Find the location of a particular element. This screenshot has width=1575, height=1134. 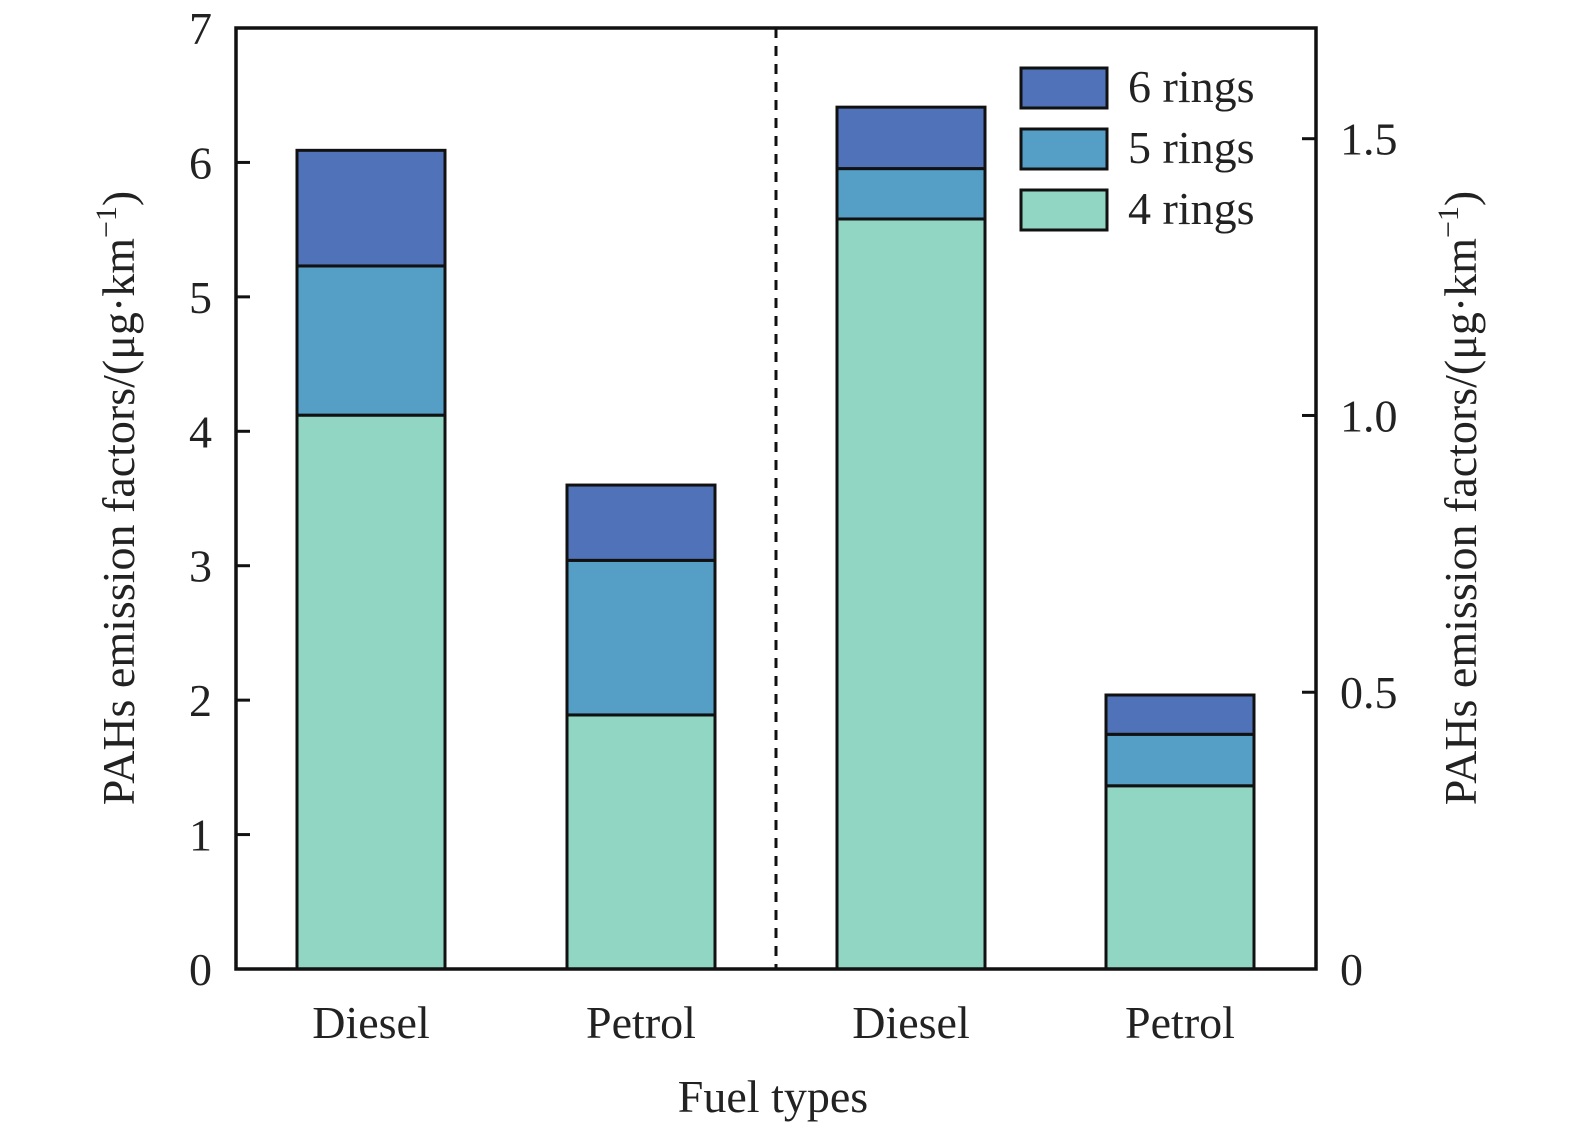

legend-label: 5 rings is located at coordinates (1191, 147).